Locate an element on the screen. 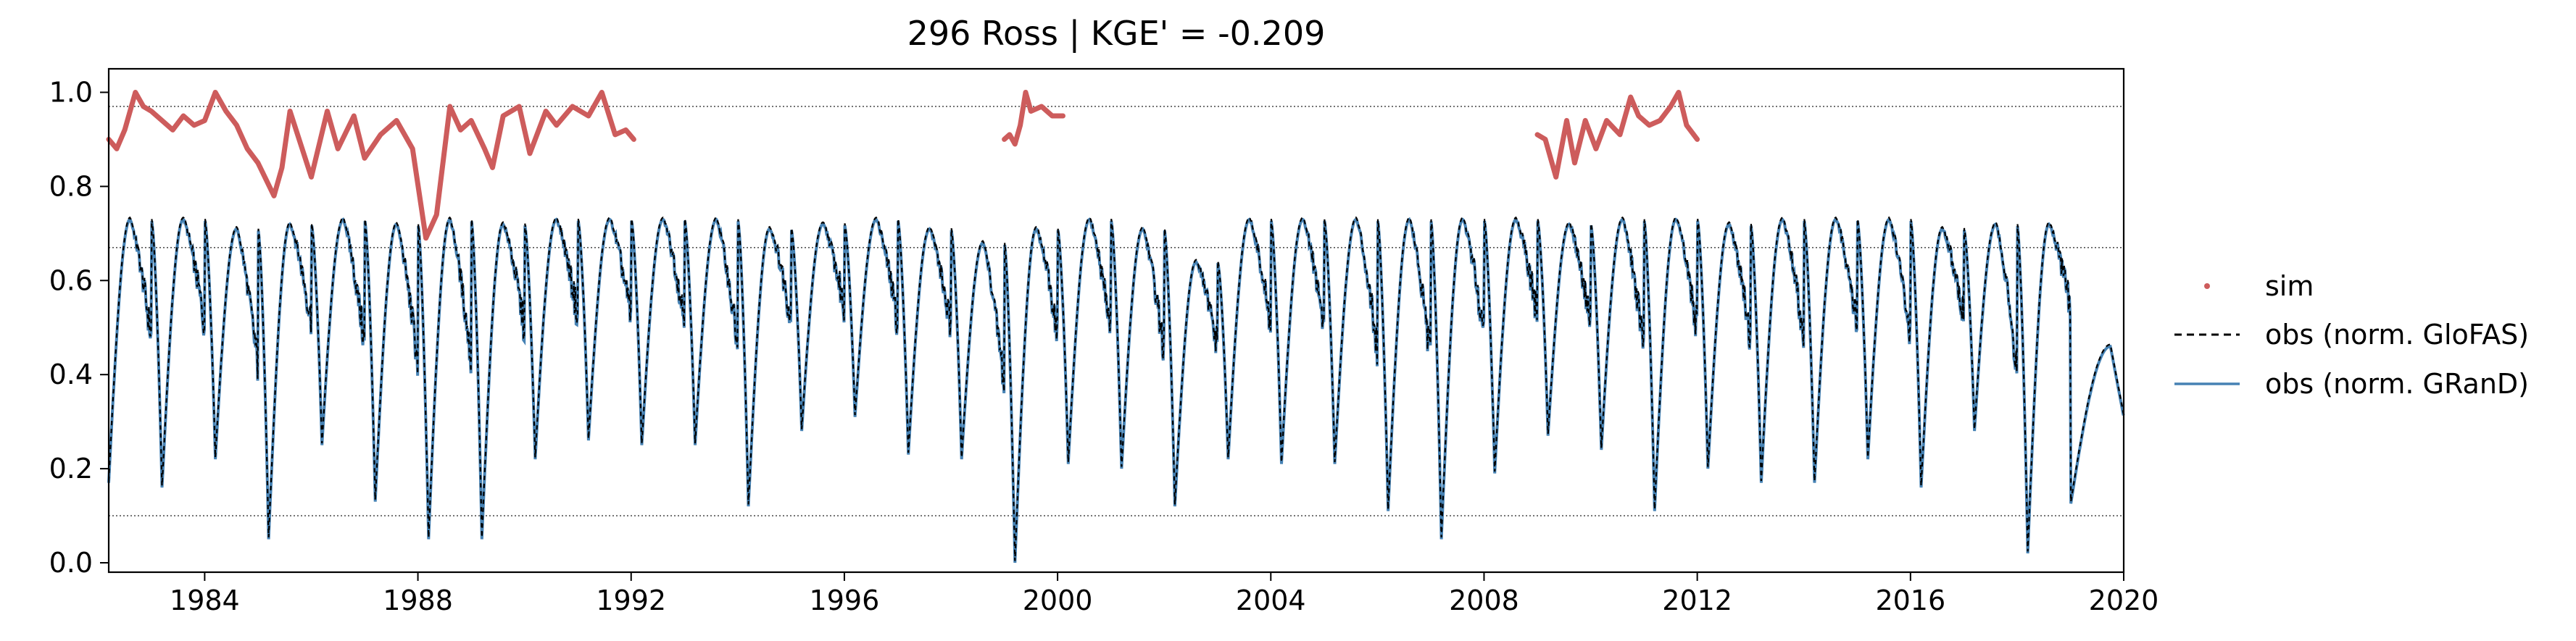 The height and width of the screenshot is (641, 2576). y-tick-label: 0.2 is located at coordinates (71, 469).